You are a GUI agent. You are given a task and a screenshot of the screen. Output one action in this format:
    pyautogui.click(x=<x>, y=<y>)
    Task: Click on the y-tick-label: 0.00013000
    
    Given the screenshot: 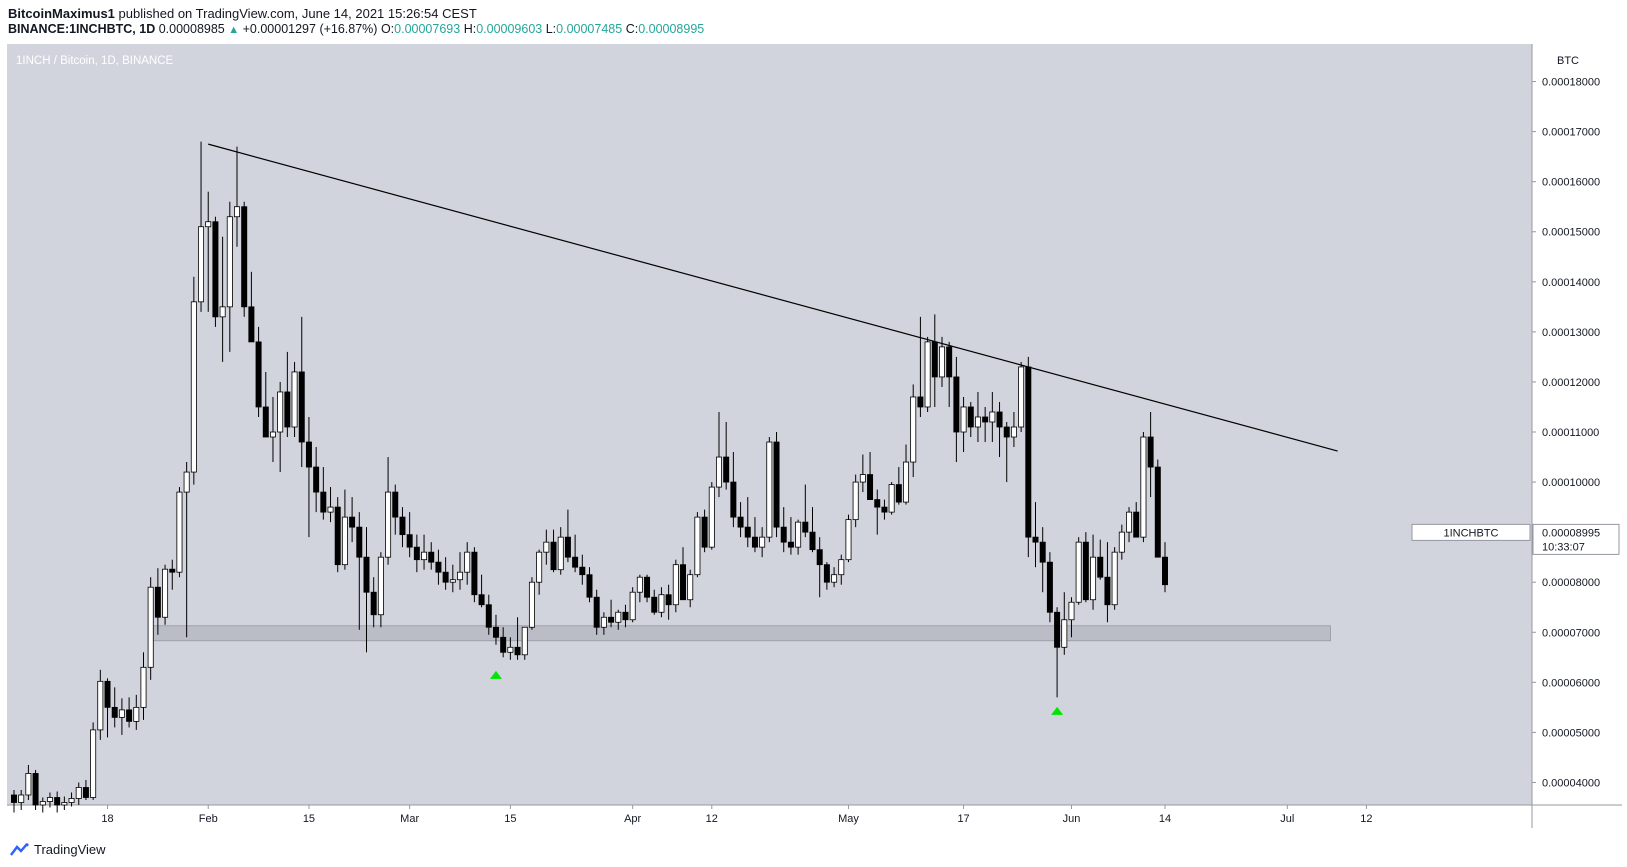 What is the action you would take?
    pyautogui.click(x=1571, y=333)
    